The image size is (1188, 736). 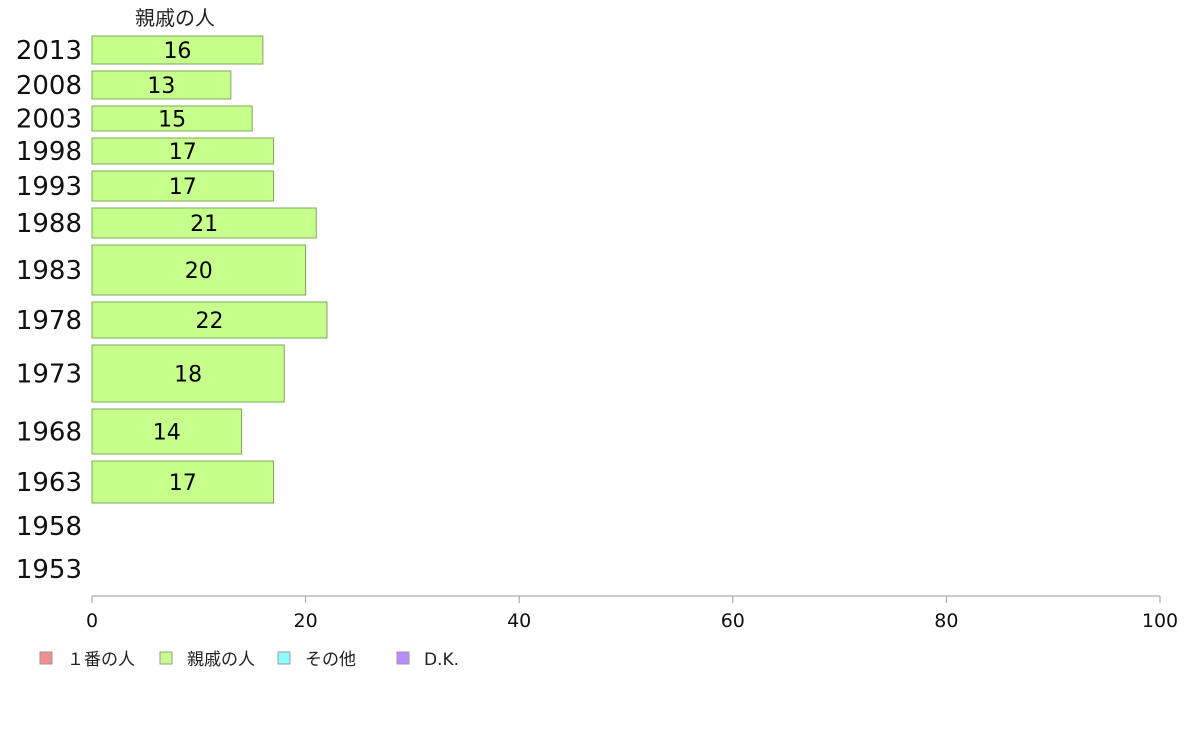 I want to click on bar-2003-s1, so click(x=172, y=118).